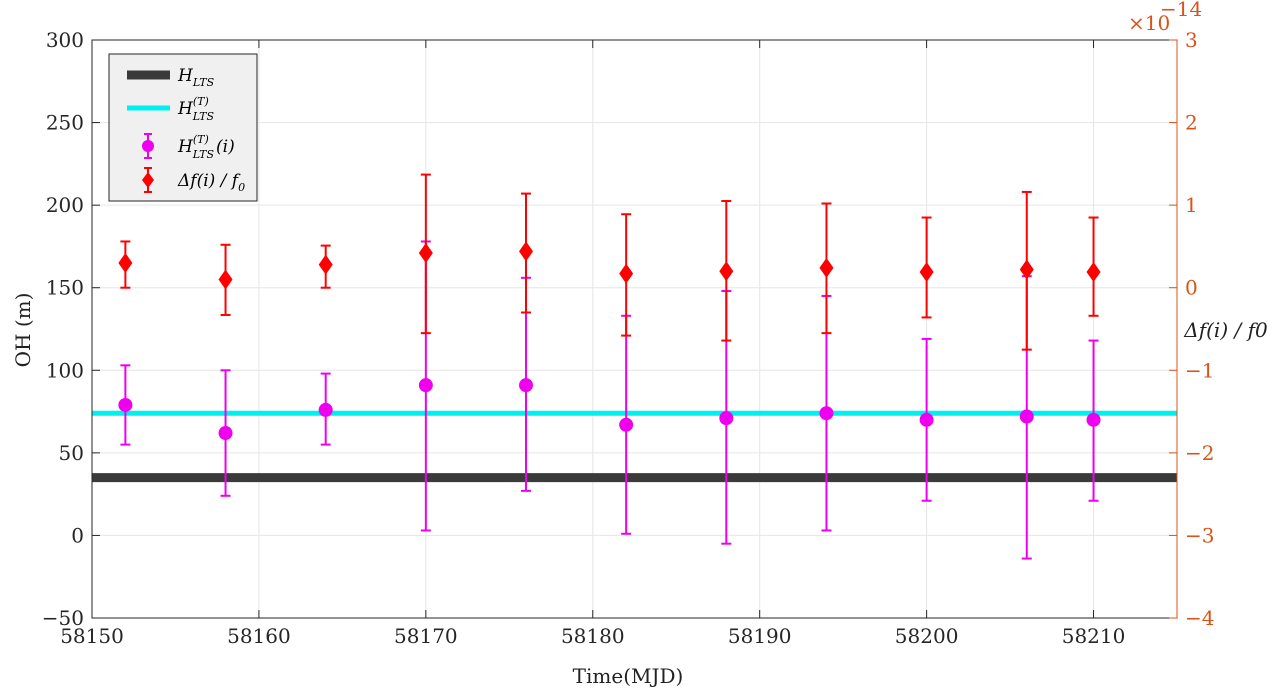  Describe the element at coordinates (760, 636) in the screenshot. I see `x-tick-label: 58190` at that location.